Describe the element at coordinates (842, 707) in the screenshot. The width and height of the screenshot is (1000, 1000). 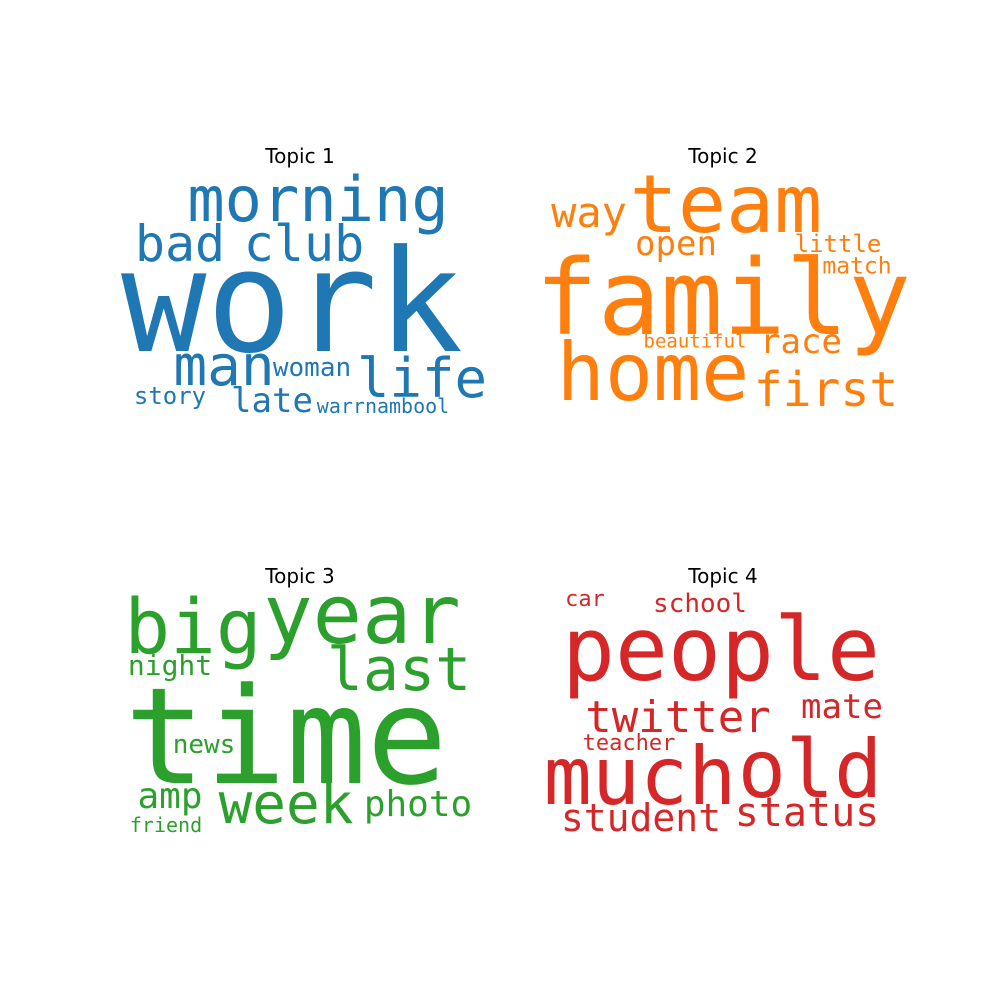
I see `word-mate: mate` at that location.